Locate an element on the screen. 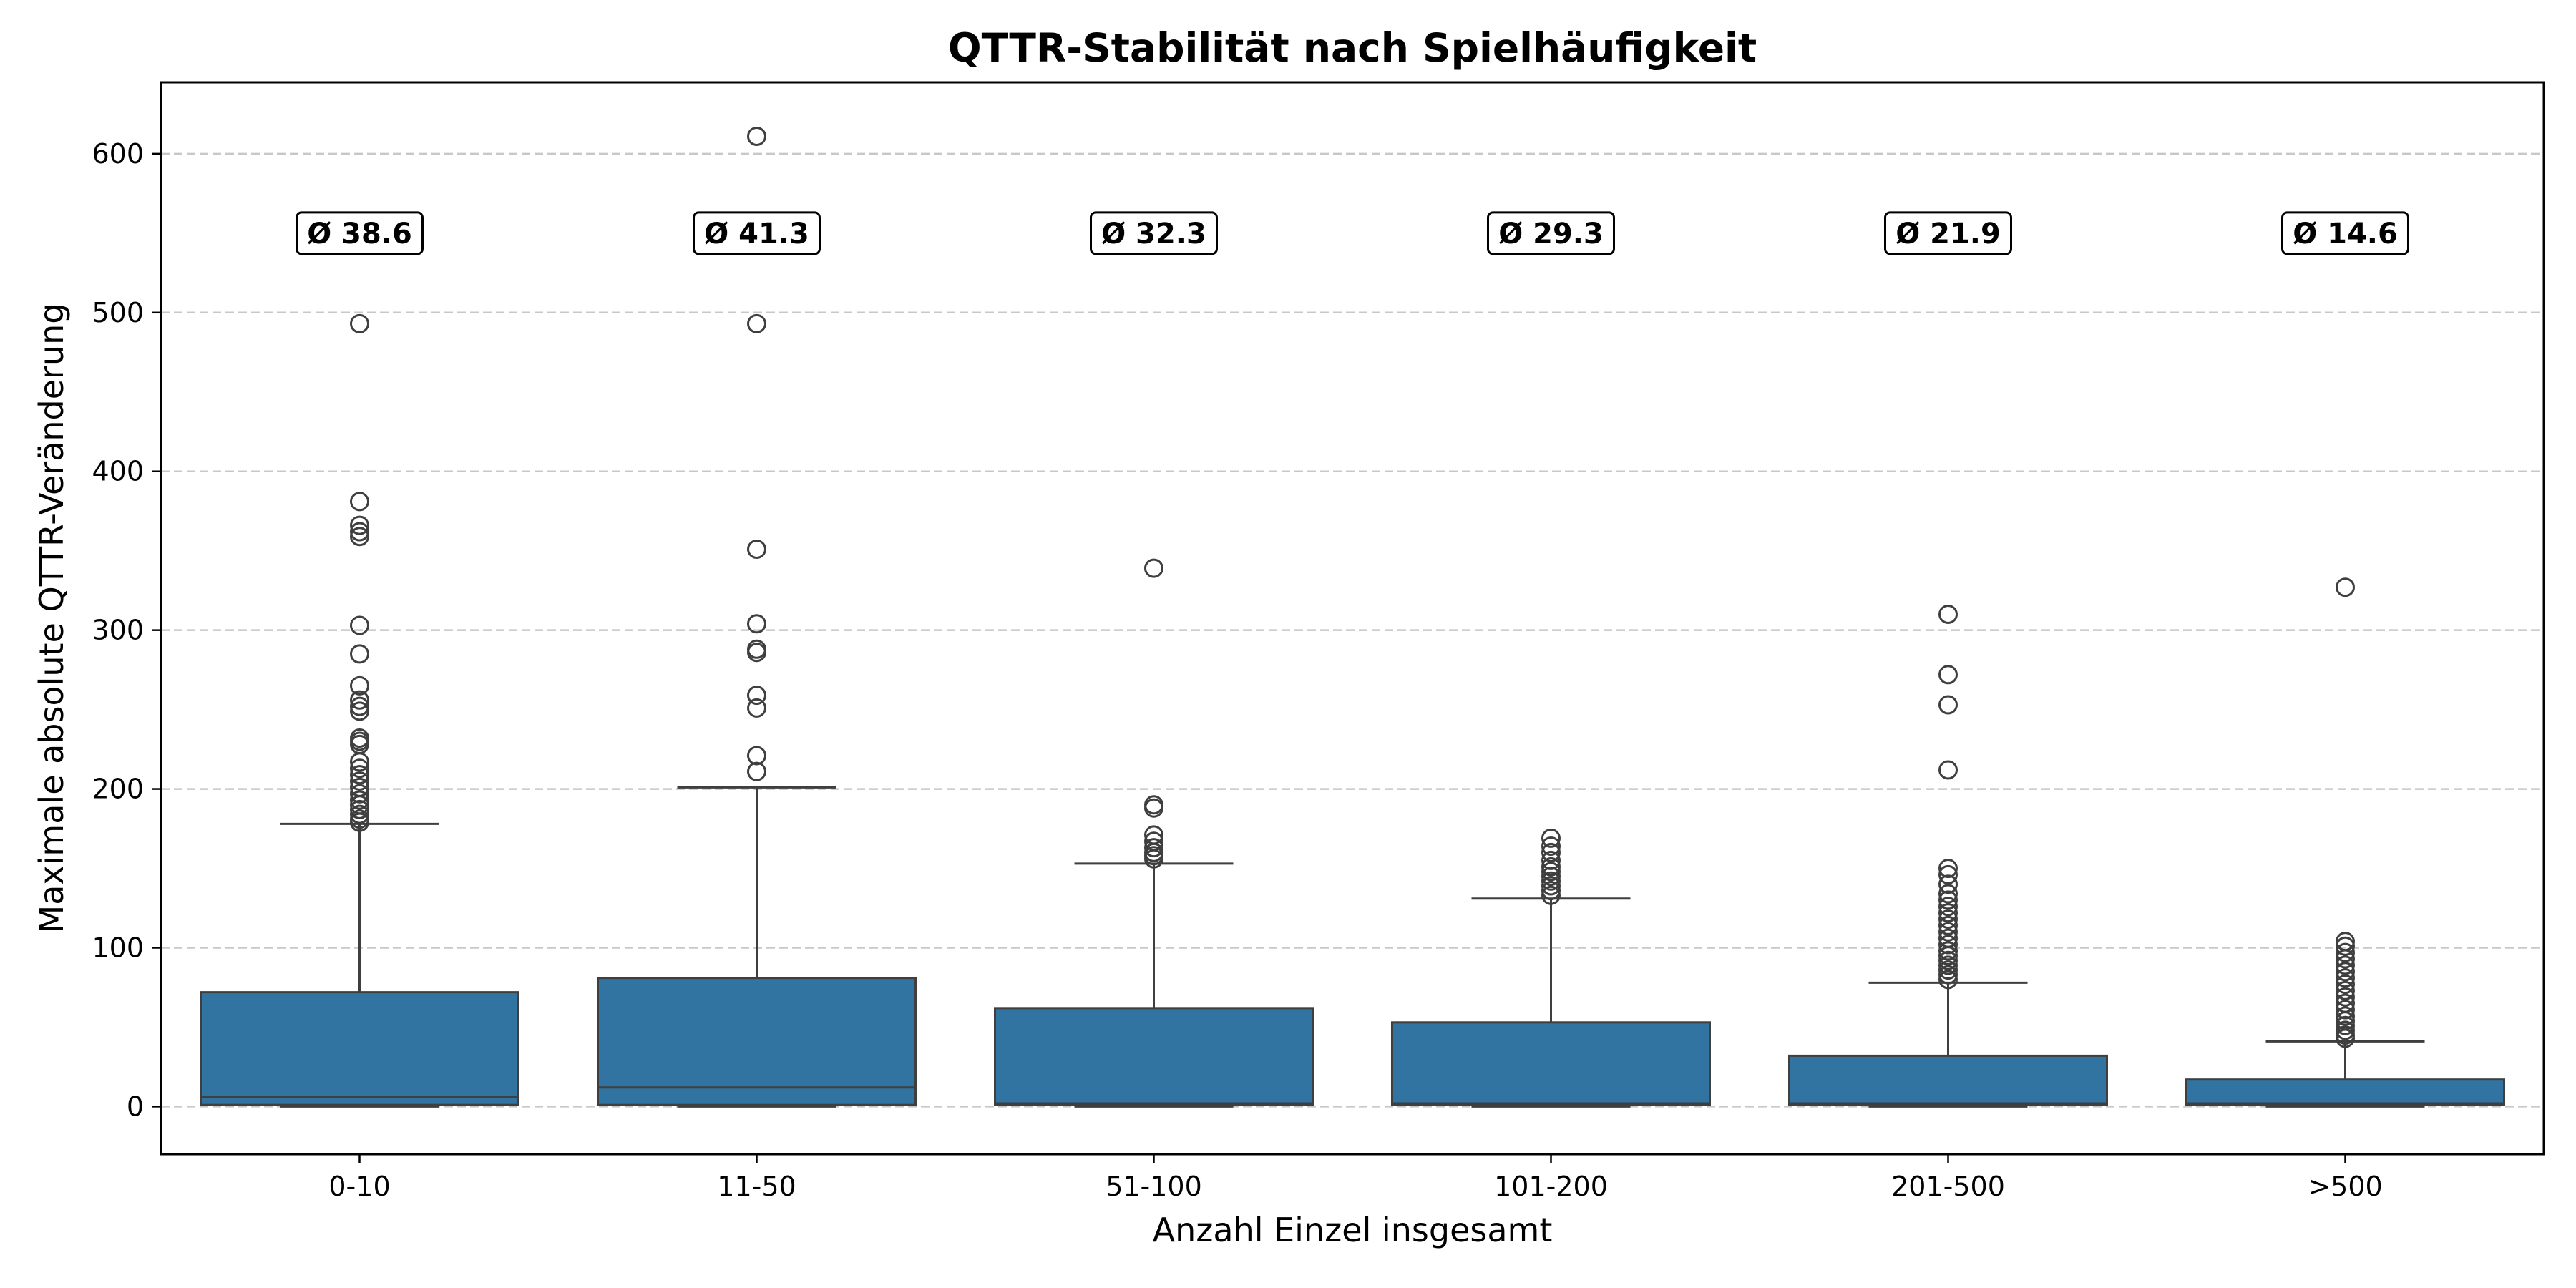  mean-label: Ø 29.3 is located at coordinates (1551, 234).